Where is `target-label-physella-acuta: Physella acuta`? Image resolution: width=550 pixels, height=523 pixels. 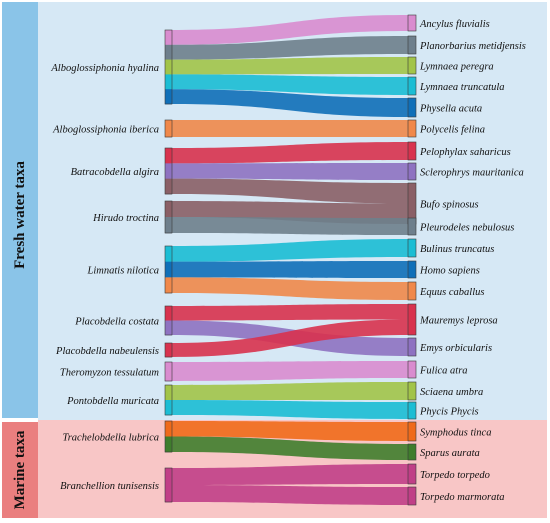
target-label-physella-acuta: Physella acuta is located at coordinates (450, 109).